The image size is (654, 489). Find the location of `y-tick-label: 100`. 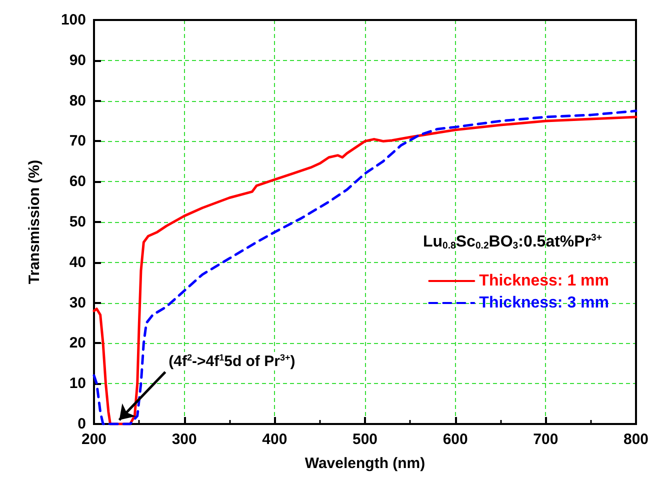

y-tick-label: 100 is located at coordinates (73, 20).